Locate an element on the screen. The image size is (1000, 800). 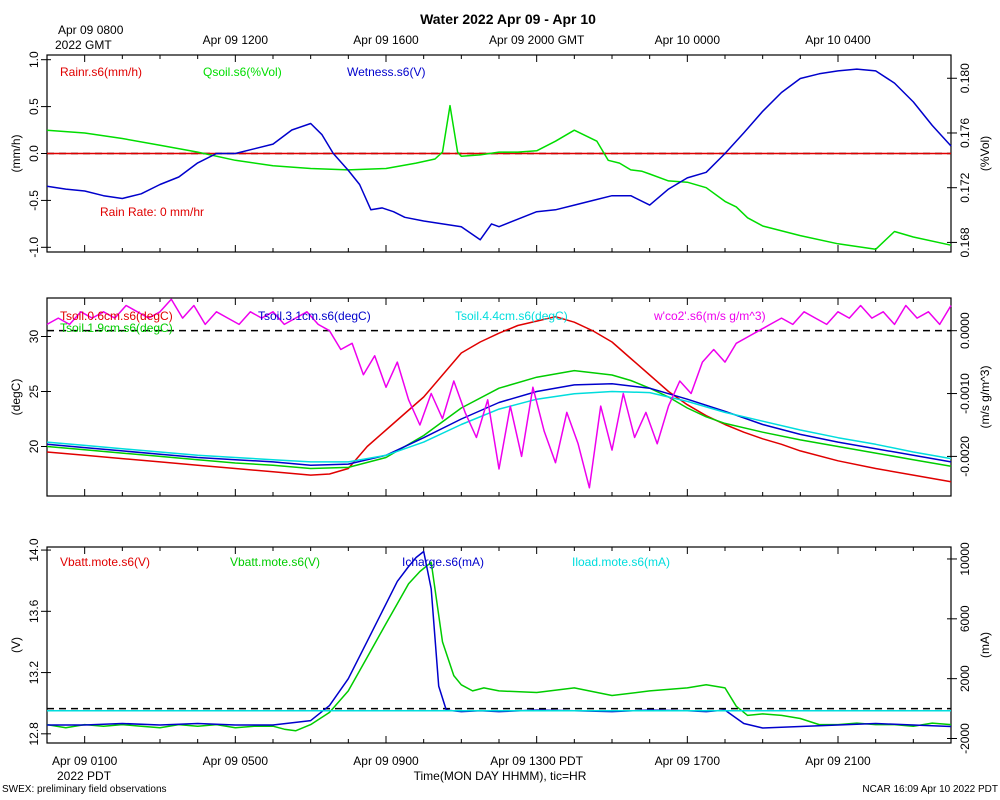
y-right-axis-title: (%Vol) is located at coordinates (985, 153).